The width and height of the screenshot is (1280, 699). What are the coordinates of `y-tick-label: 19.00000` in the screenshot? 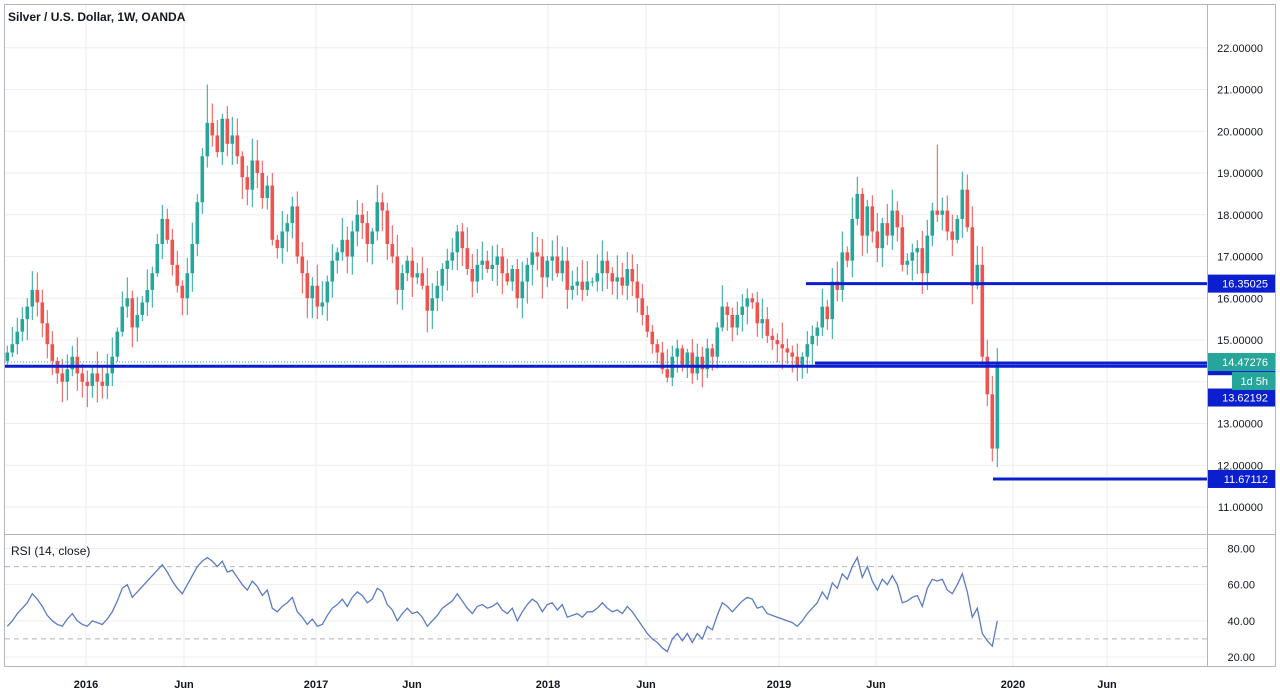 It's located at (1240, 174).